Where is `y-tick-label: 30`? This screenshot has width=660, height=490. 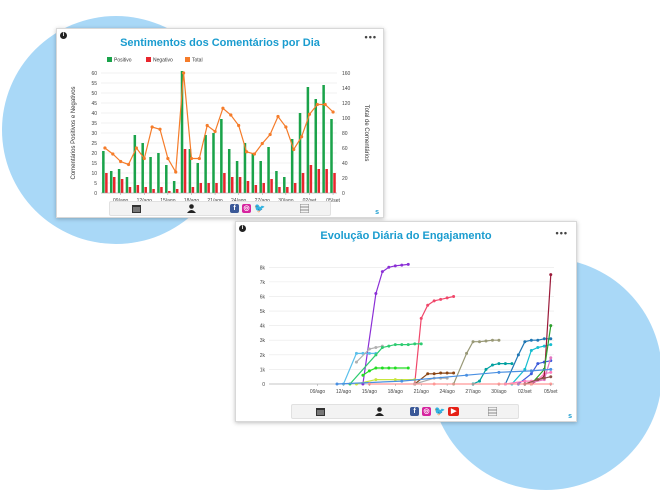
y-tick-label: 30 is located at coordinates (94, 134).